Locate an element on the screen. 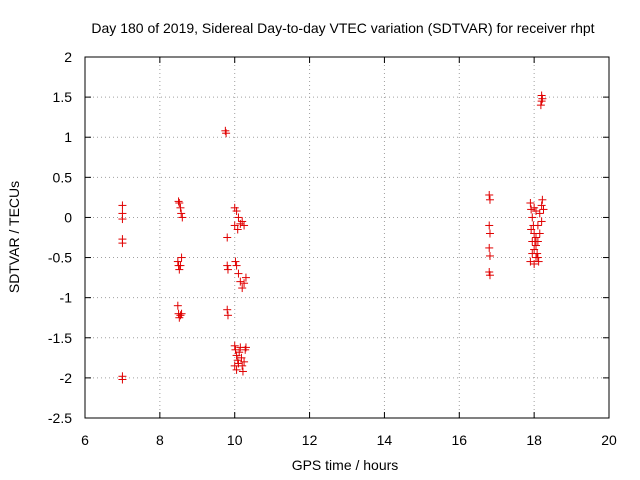 The height and width of the screenshot is (480, 640). y-tick-label: -1 is located at coordinates (66, 298).